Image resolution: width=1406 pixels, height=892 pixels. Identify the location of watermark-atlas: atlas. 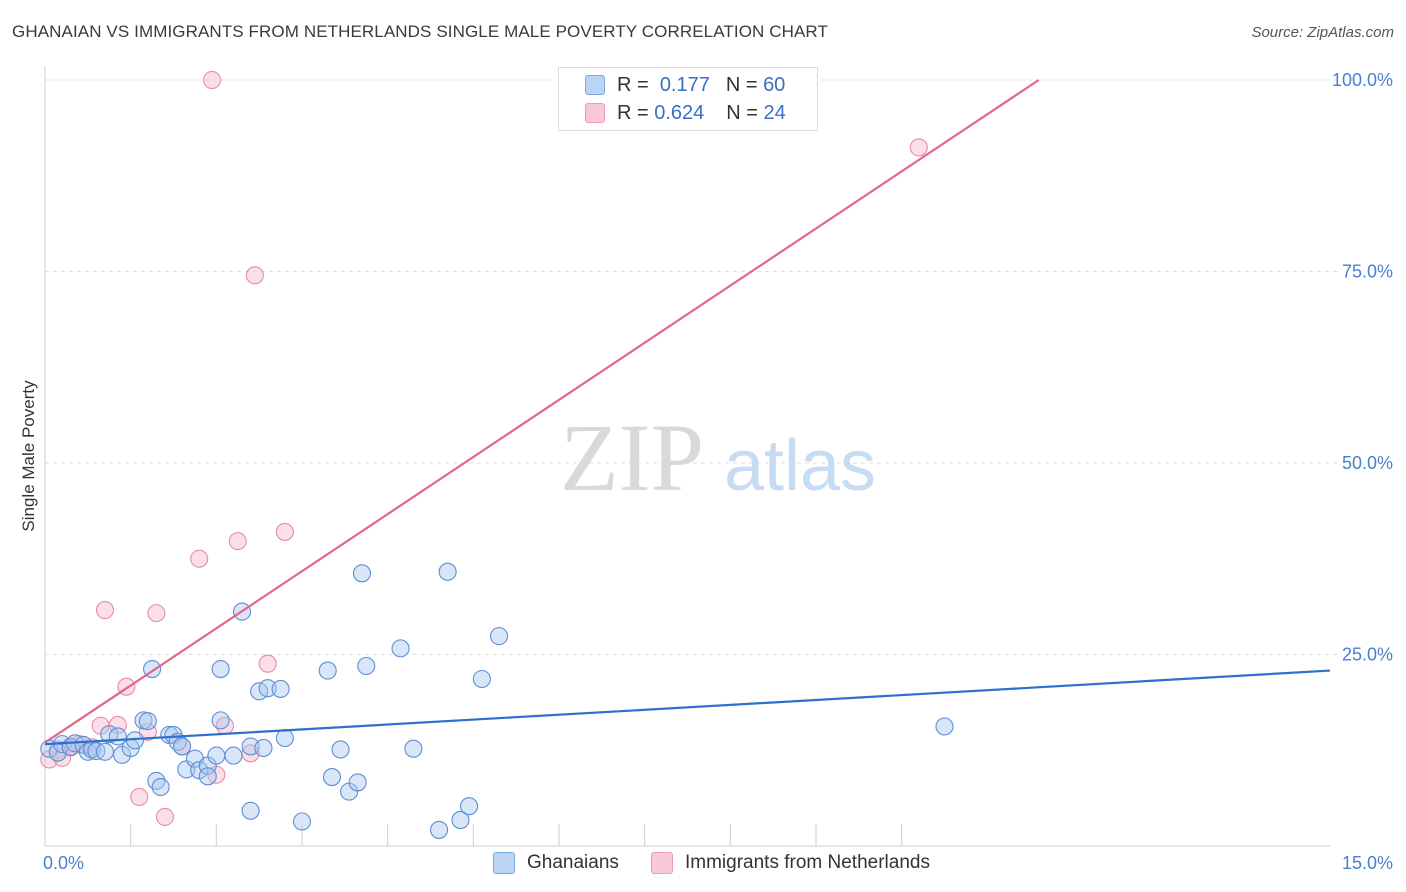
(800, 466).